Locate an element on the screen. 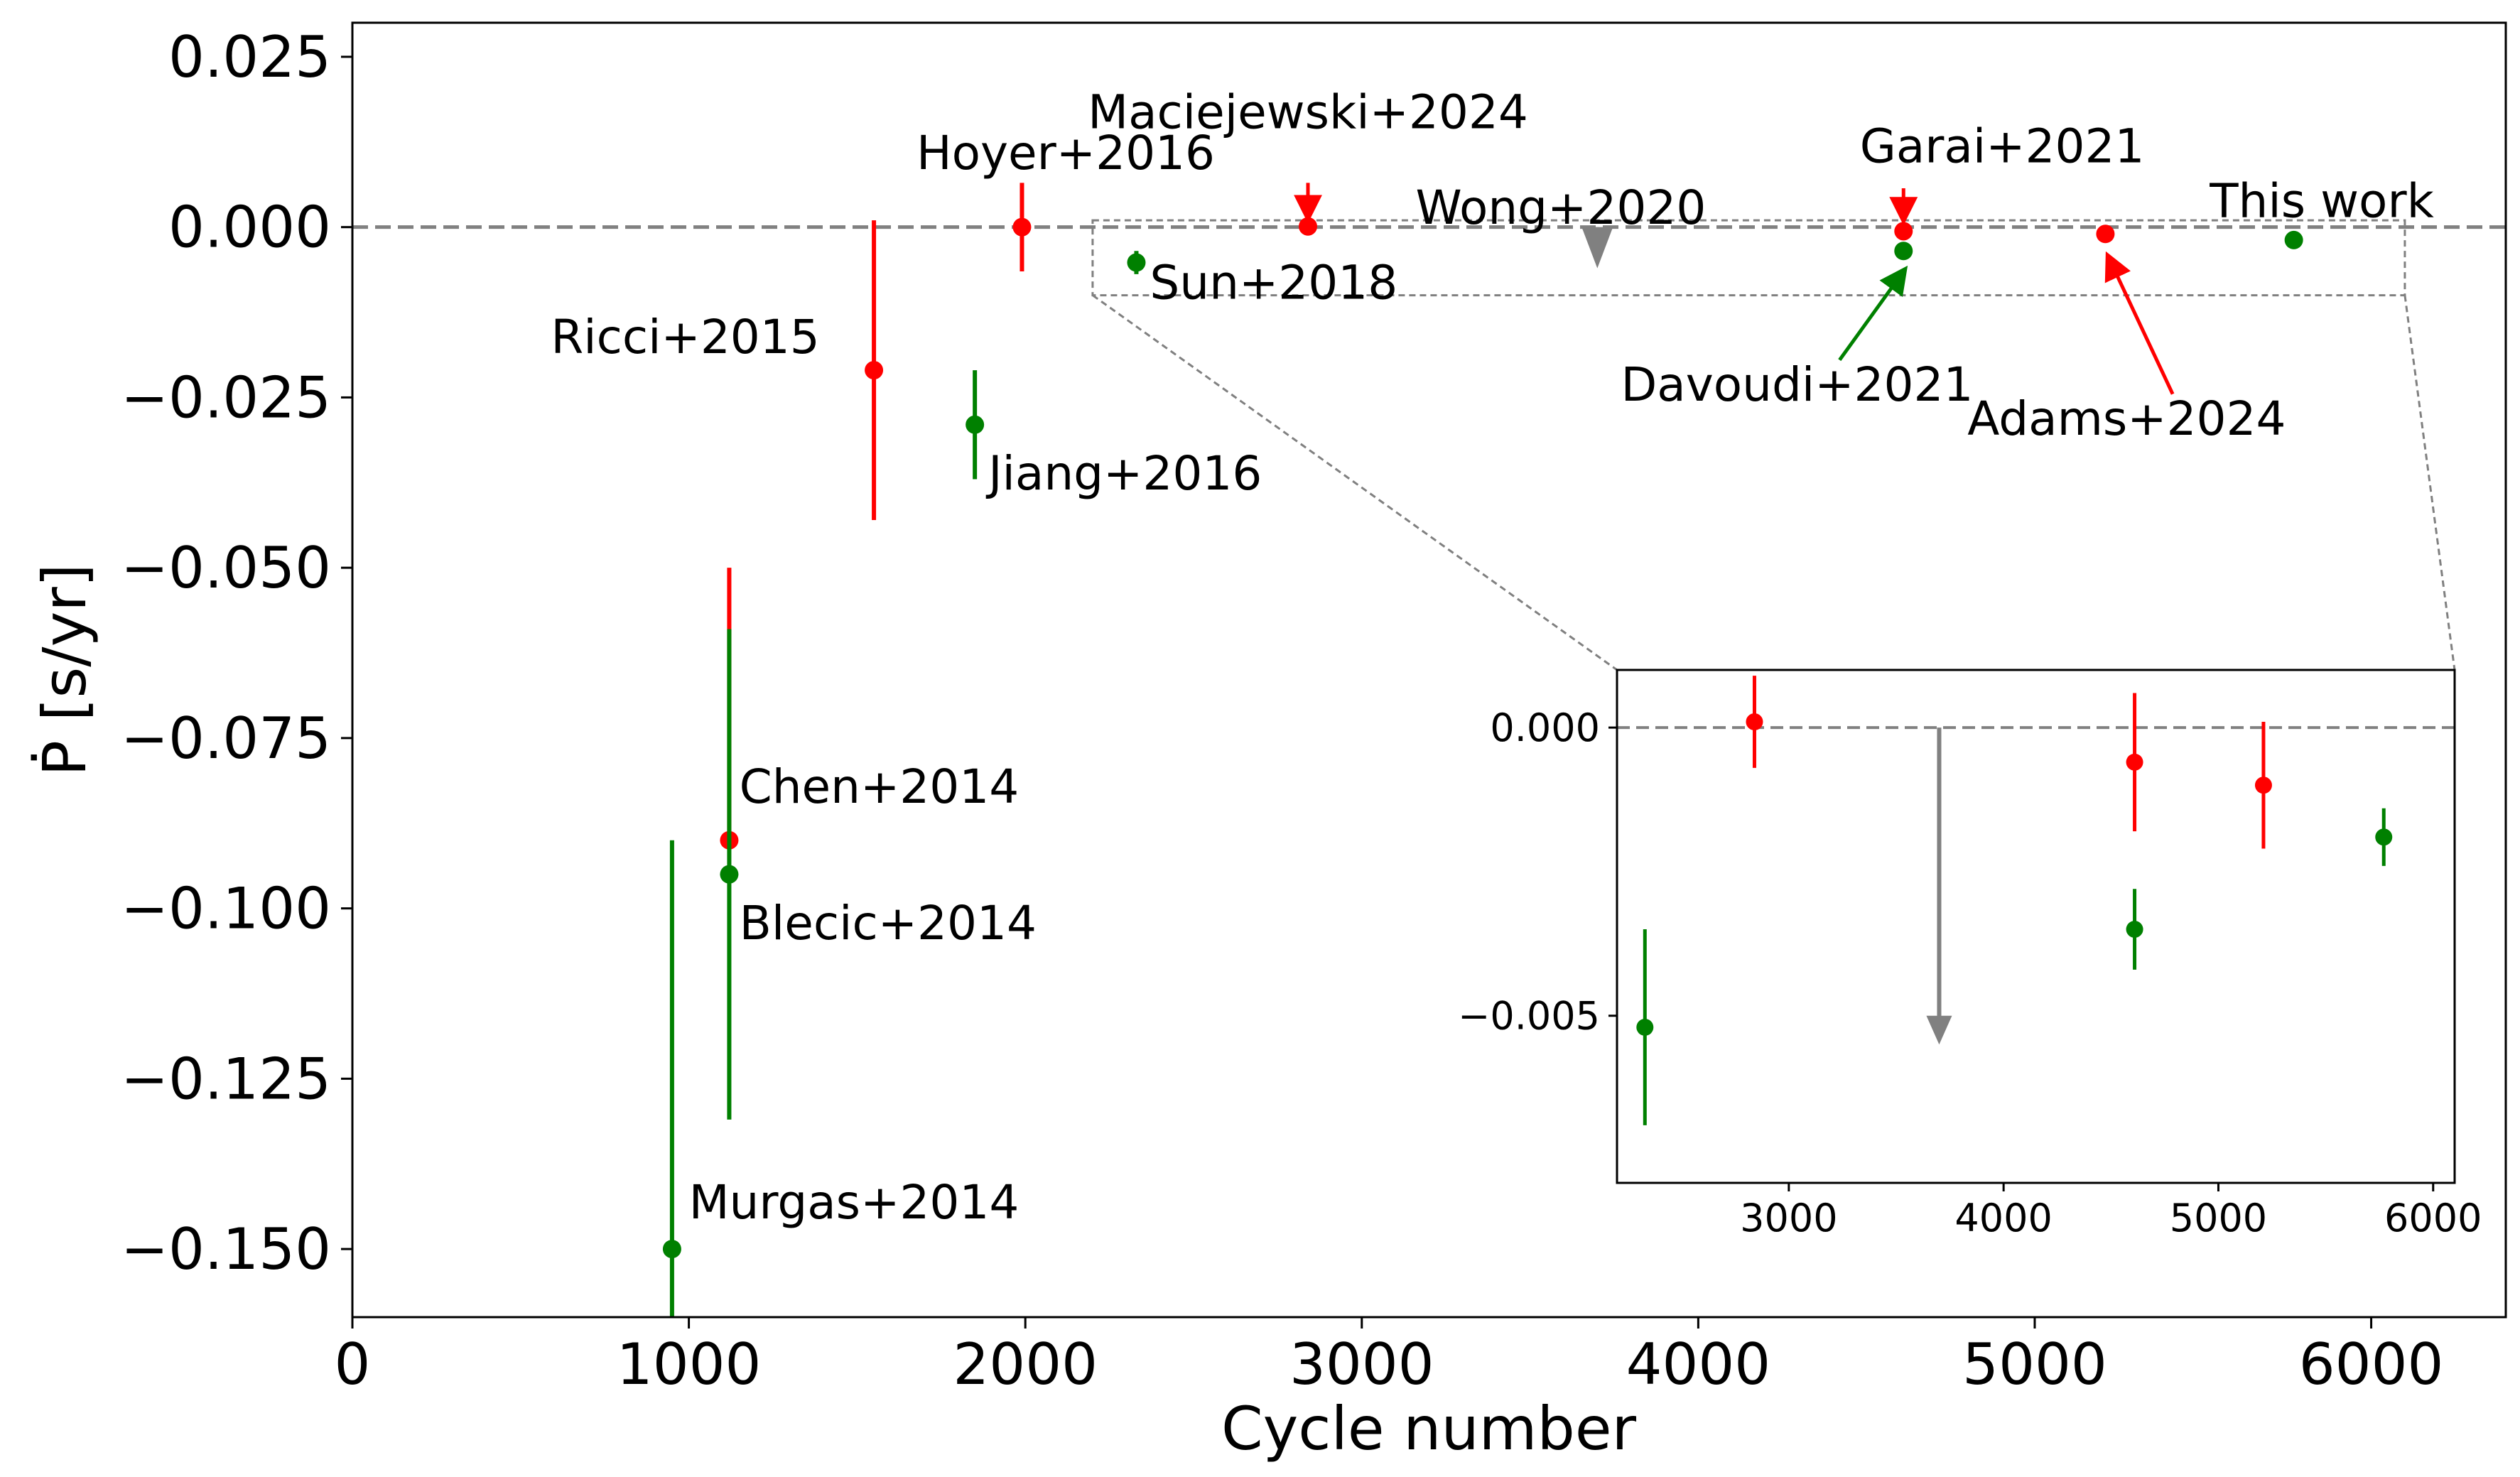  x-tick-label-4: 4000 is located at coordinates (1699, 1364).